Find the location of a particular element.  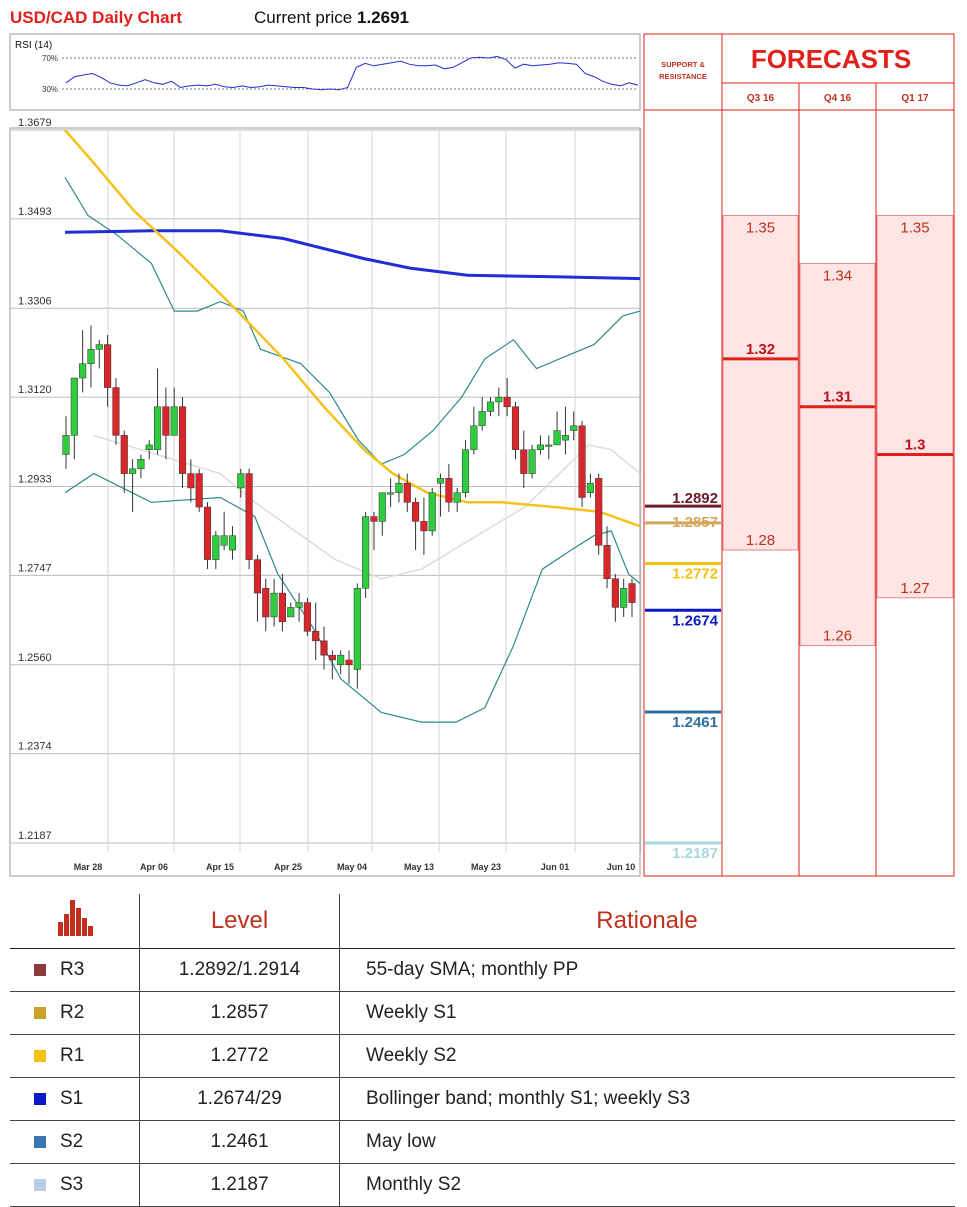

table-row: R2 1.2857 Weekly S1 is located at coordinates (482, 1013).